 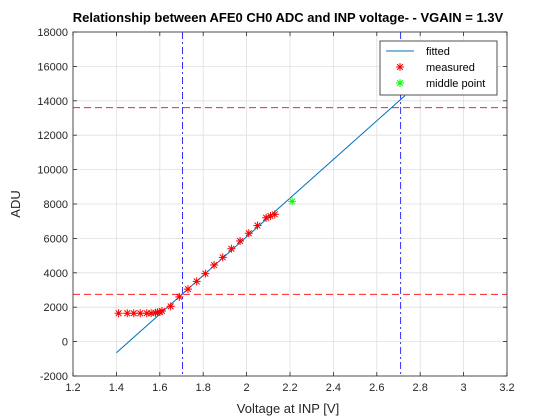 What do you see at coordinates (450, 68) in the screenshot?
I see `legend-label-measured: measured` at bounding box center [450, 68].